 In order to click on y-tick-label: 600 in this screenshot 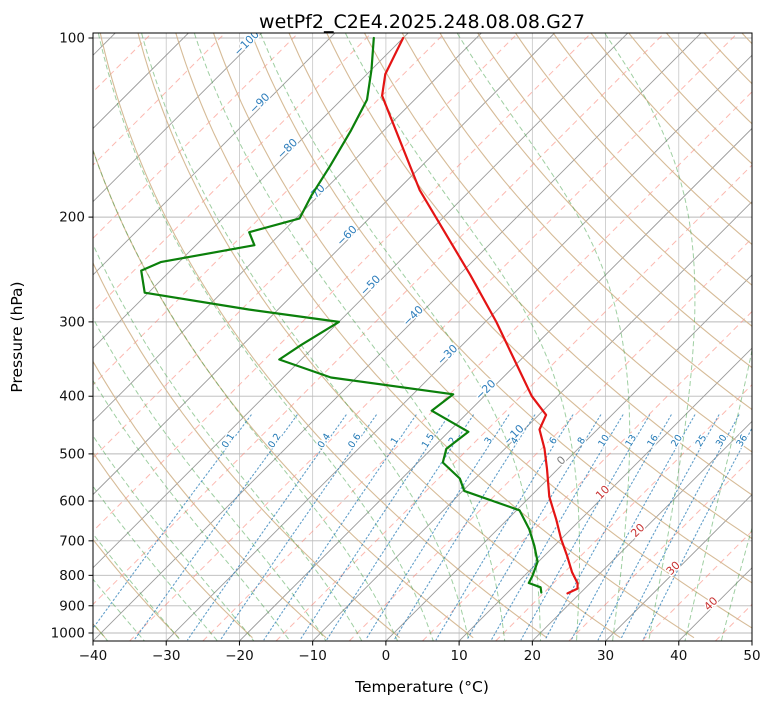, I will do `click(72, 502)`.